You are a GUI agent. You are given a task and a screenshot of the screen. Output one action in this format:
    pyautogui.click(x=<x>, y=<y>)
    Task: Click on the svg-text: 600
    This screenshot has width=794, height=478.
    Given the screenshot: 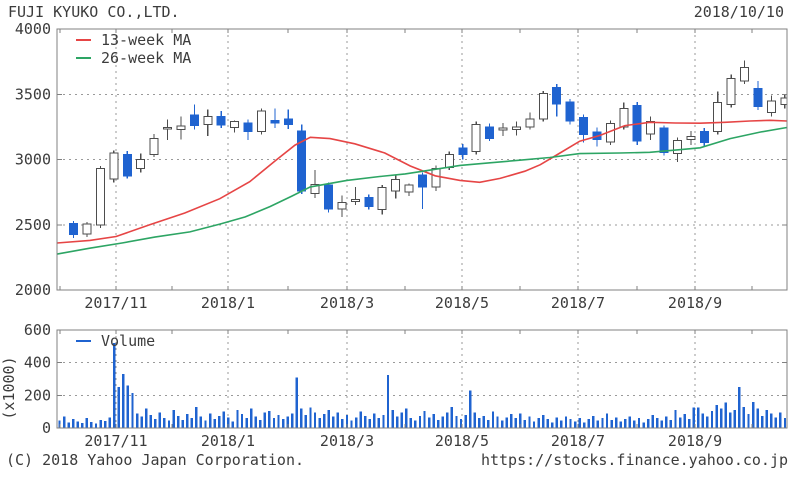 What is the action you would take?
    pyautogui.click(x=37, y=330)
    